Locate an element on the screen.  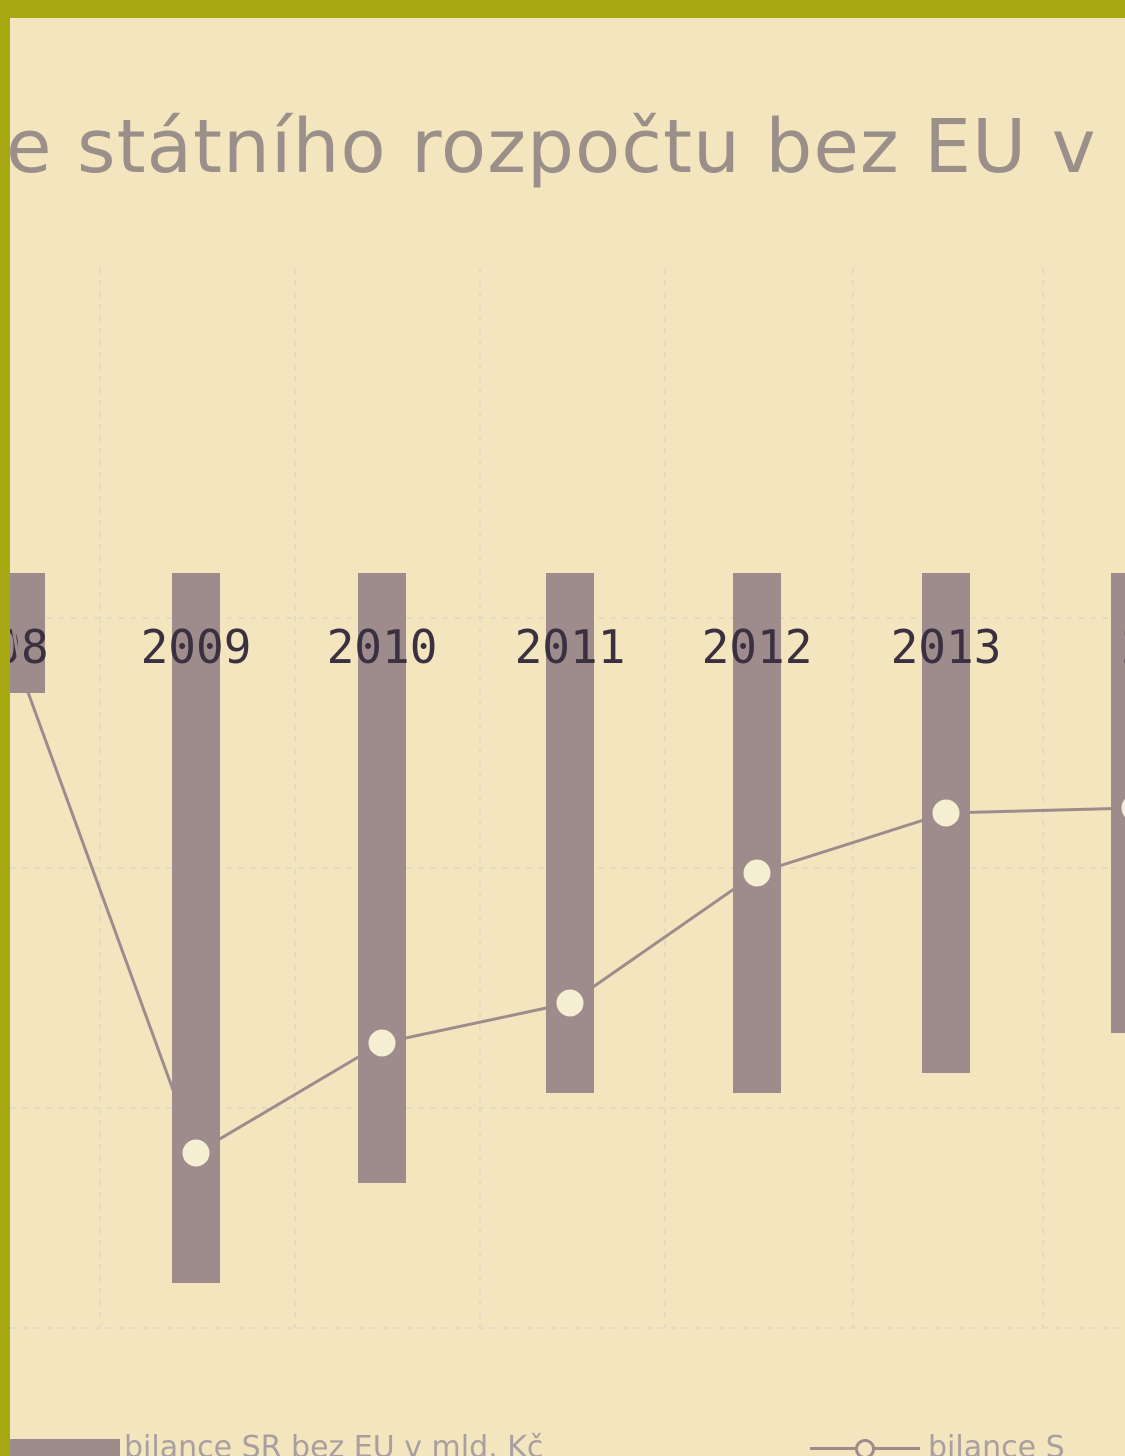
x-tick-label: 2 is located at coordinates (1123, 647).